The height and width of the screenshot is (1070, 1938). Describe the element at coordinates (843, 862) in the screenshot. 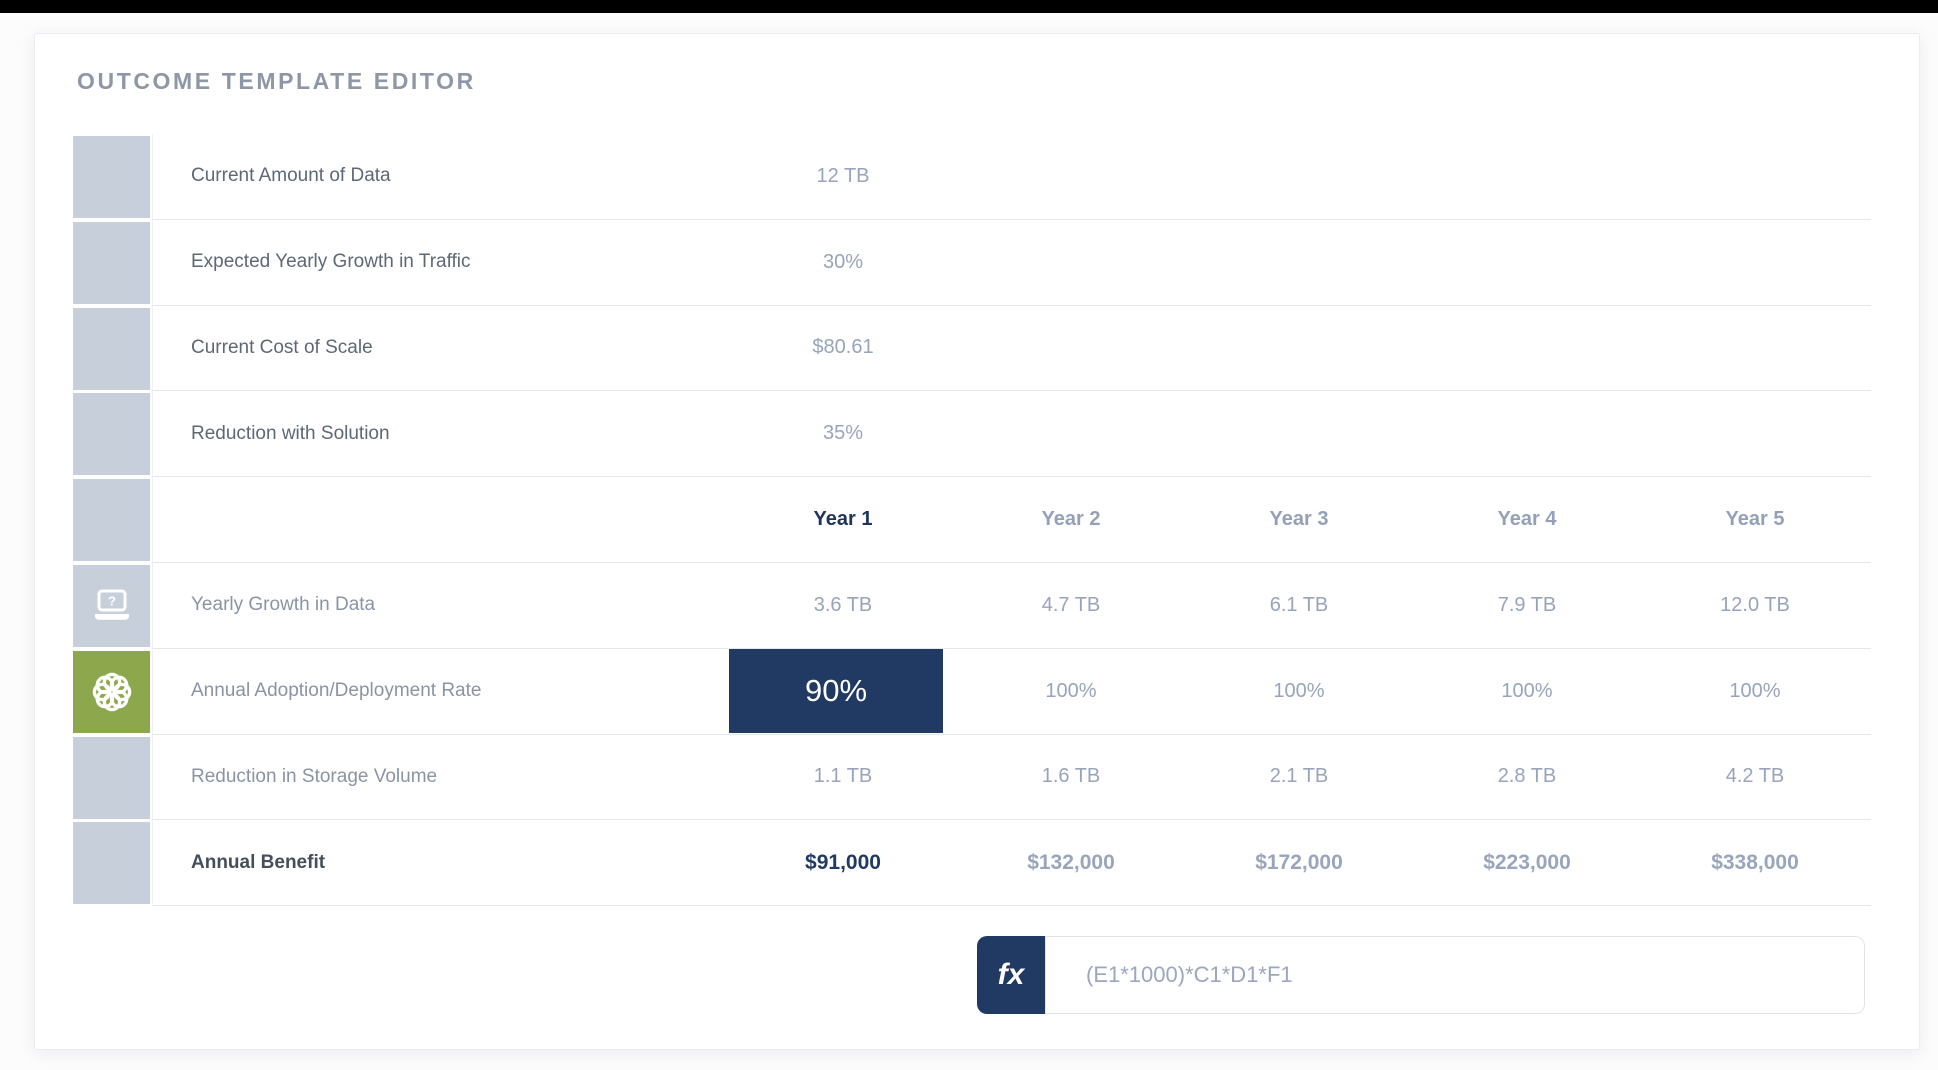

I see `cell-benefit-y1: $91,000` at that location.